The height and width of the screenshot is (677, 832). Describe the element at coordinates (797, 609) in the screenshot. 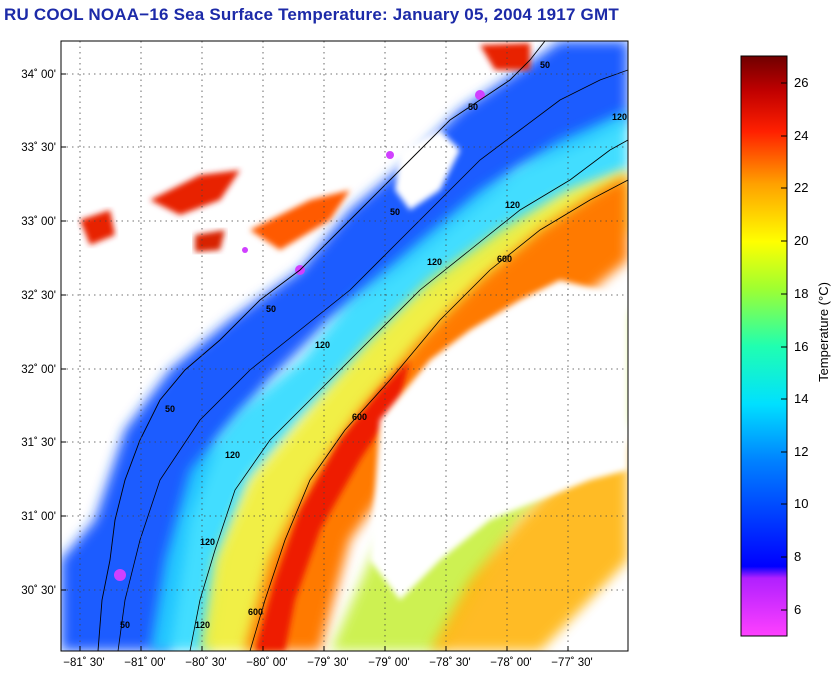

I see `colorbar-tick: 6` at that location.